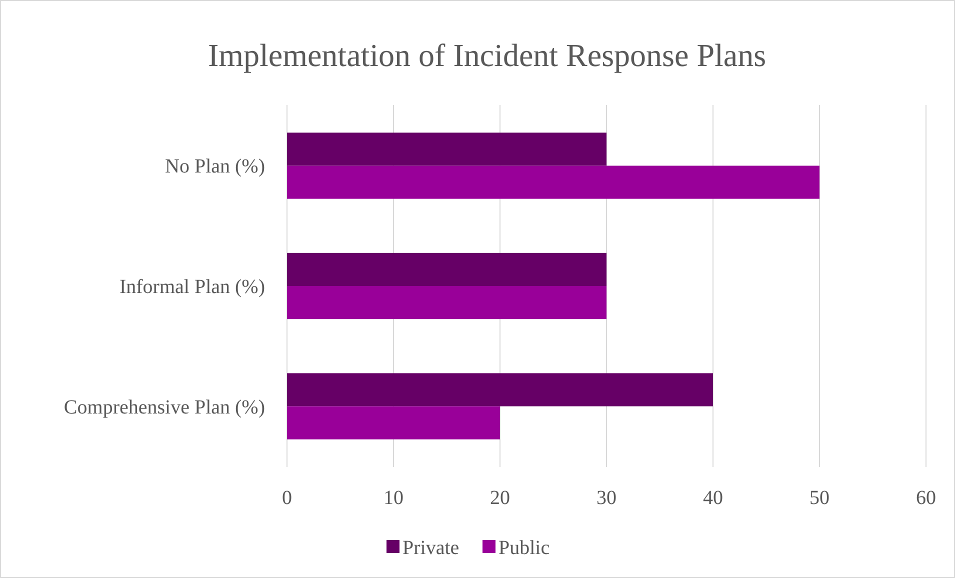 Image resolution: width=955 pixels, height=578 pixels. I want to click on legend-label: Public, so click(524, 548).